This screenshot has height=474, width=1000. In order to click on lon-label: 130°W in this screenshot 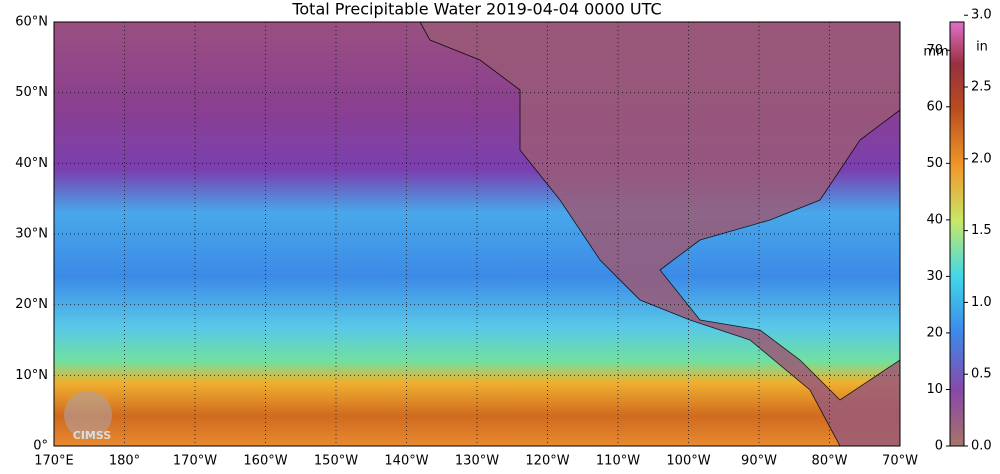, I will do `click(477, 461)`.